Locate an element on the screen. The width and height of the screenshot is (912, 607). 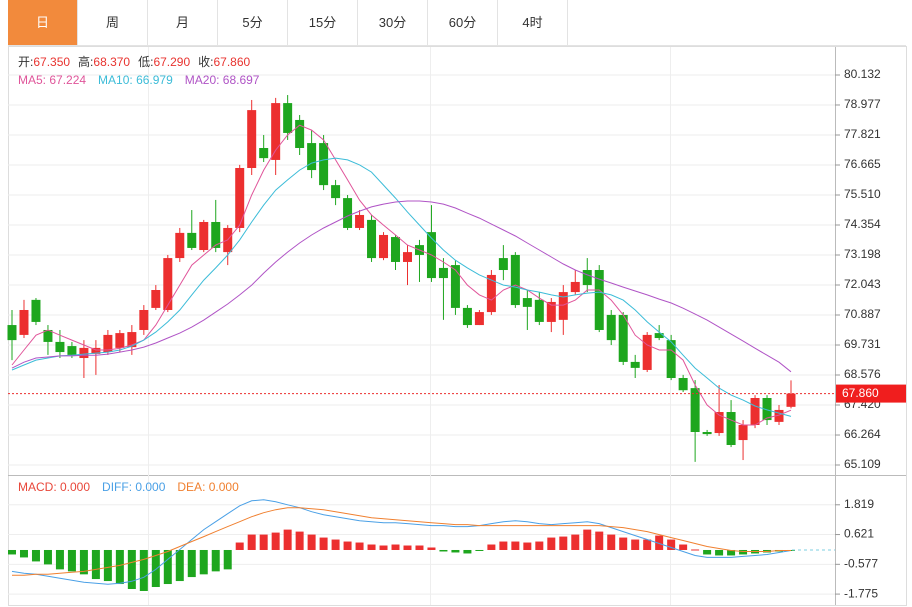
tab: 60分 is located at coordinates (463, 22).